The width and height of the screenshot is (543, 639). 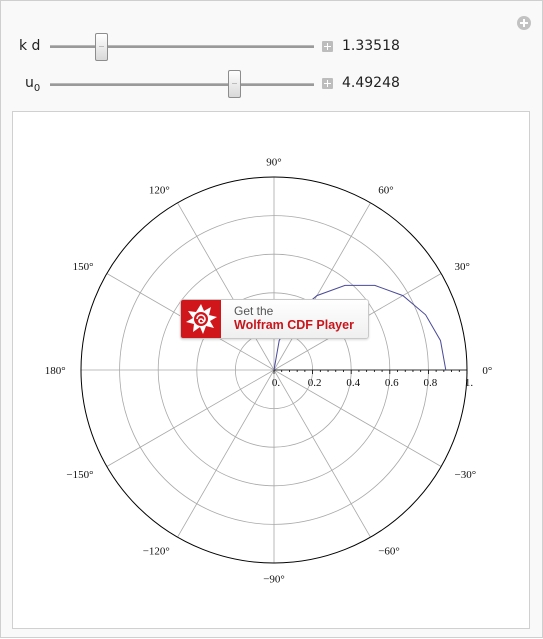 I want to click on angle-label: −120°, so click(x=156, y=552).